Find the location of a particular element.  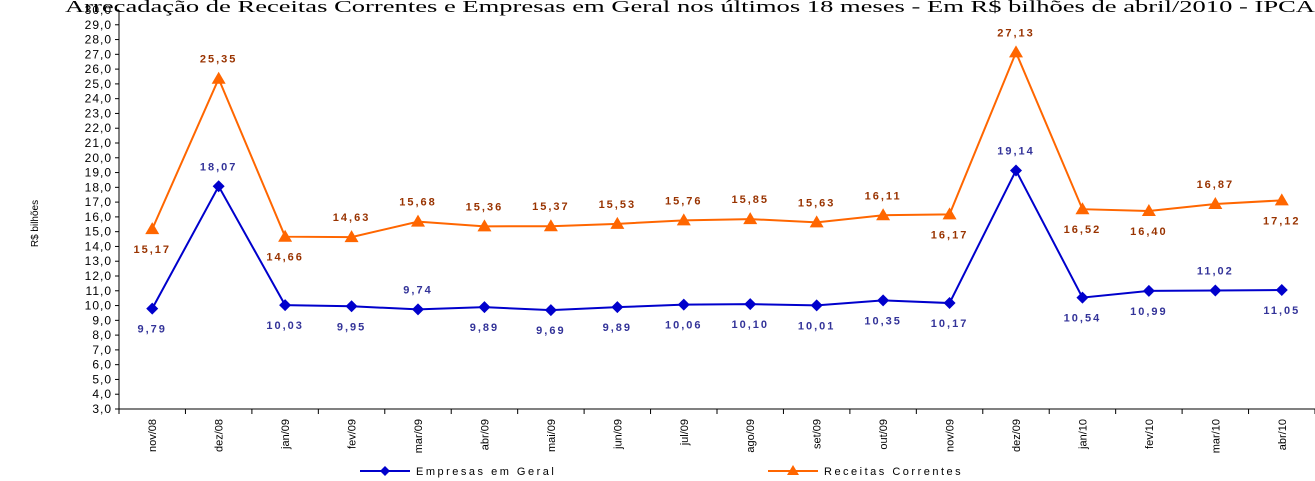

x-tick-label: jun/09 is located at coordinates (618, 434).